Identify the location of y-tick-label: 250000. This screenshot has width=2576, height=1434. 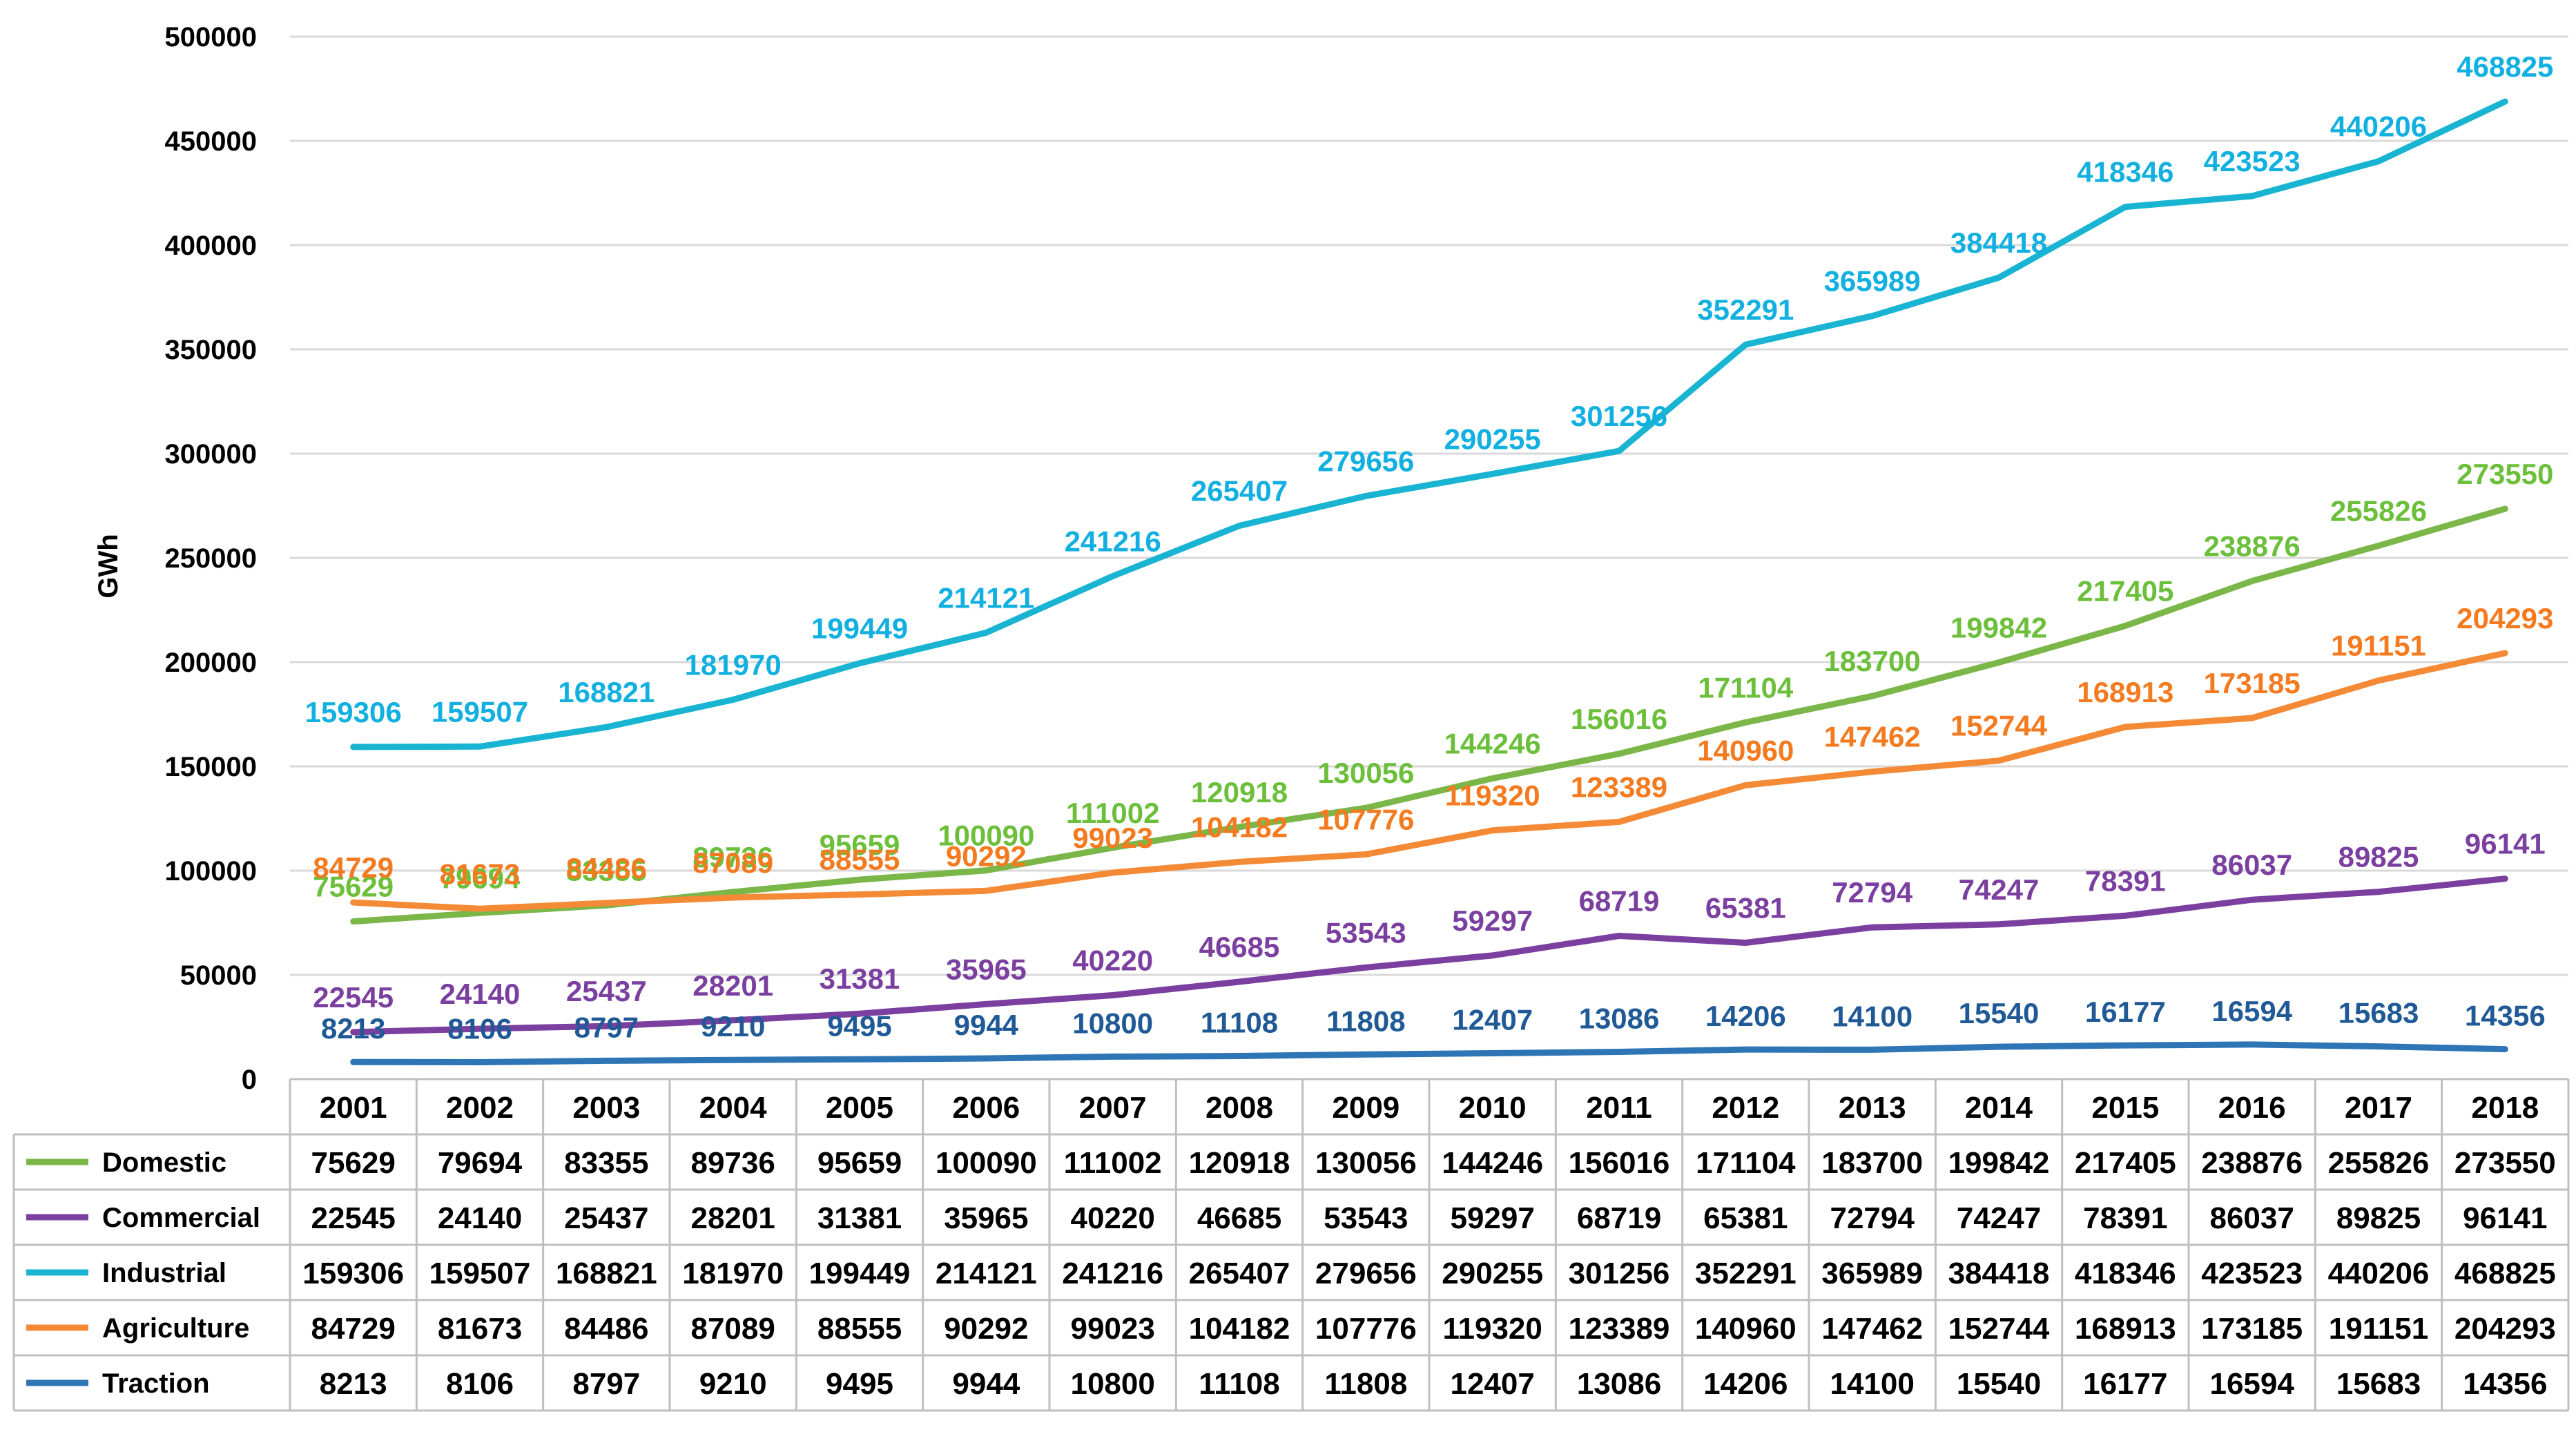
(211, 558).